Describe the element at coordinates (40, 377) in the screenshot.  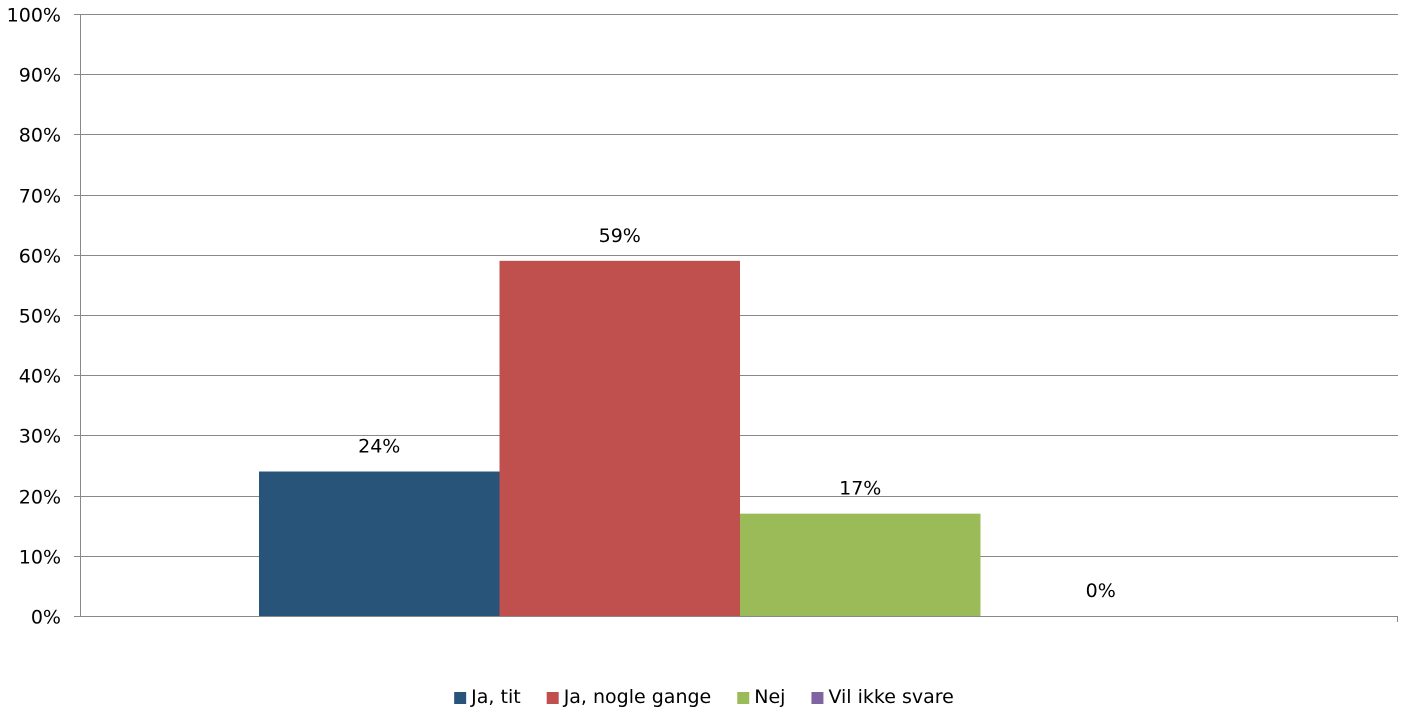
I see `y-tick-label: 40%` at that location.